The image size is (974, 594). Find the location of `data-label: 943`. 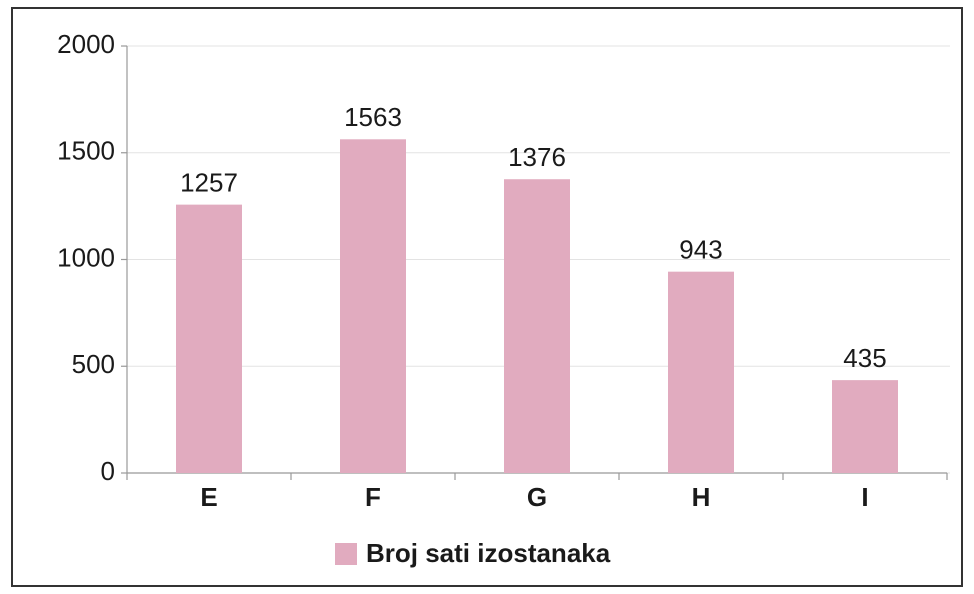

data-label: 943 is located at coordinates (700, 250).